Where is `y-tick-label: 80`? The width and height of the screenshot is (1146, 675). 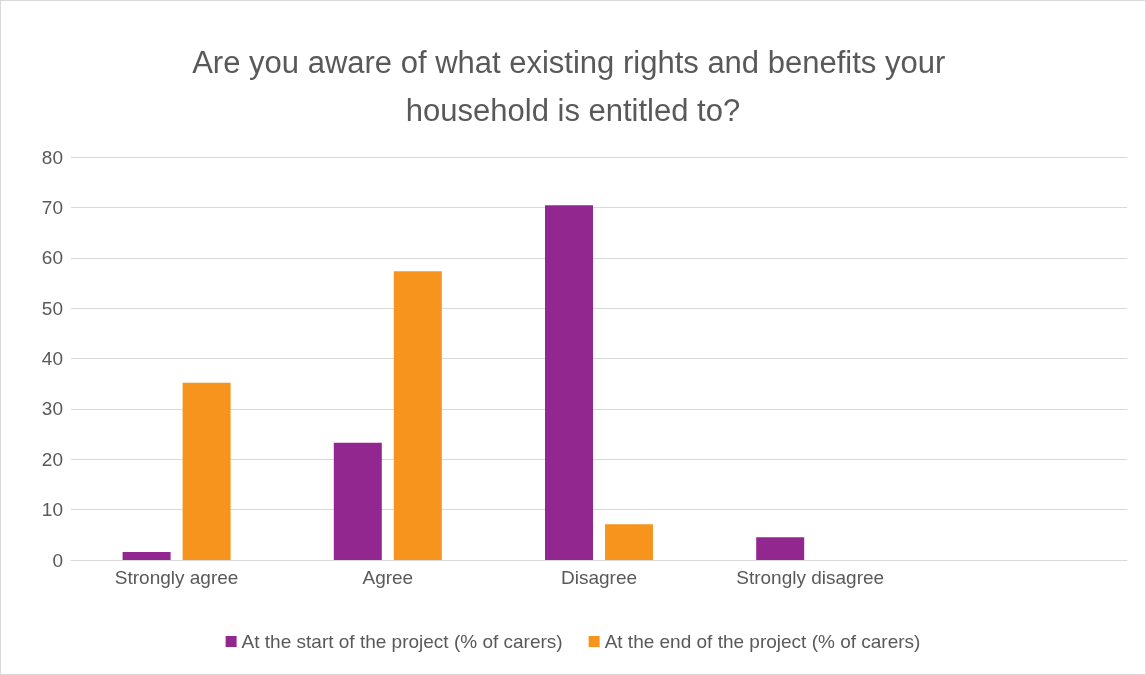 y-tick-label: 80 is located at coordinates (52, 157).